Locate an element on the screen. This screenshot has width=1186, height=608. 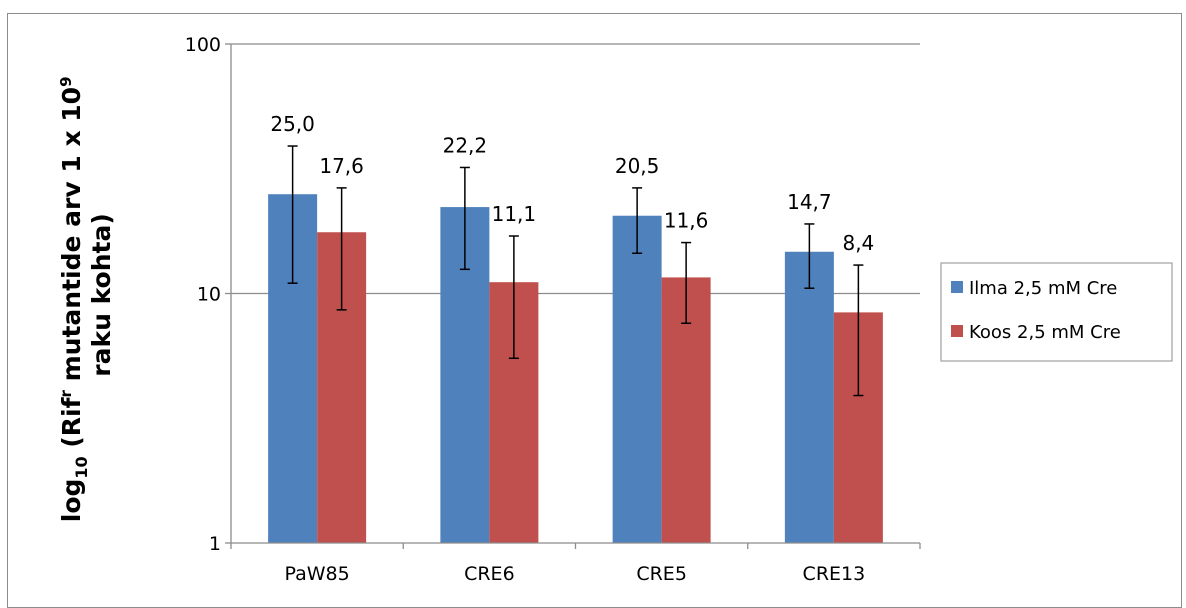
y-tick-label: 10 is located at coordinates (209, 295).